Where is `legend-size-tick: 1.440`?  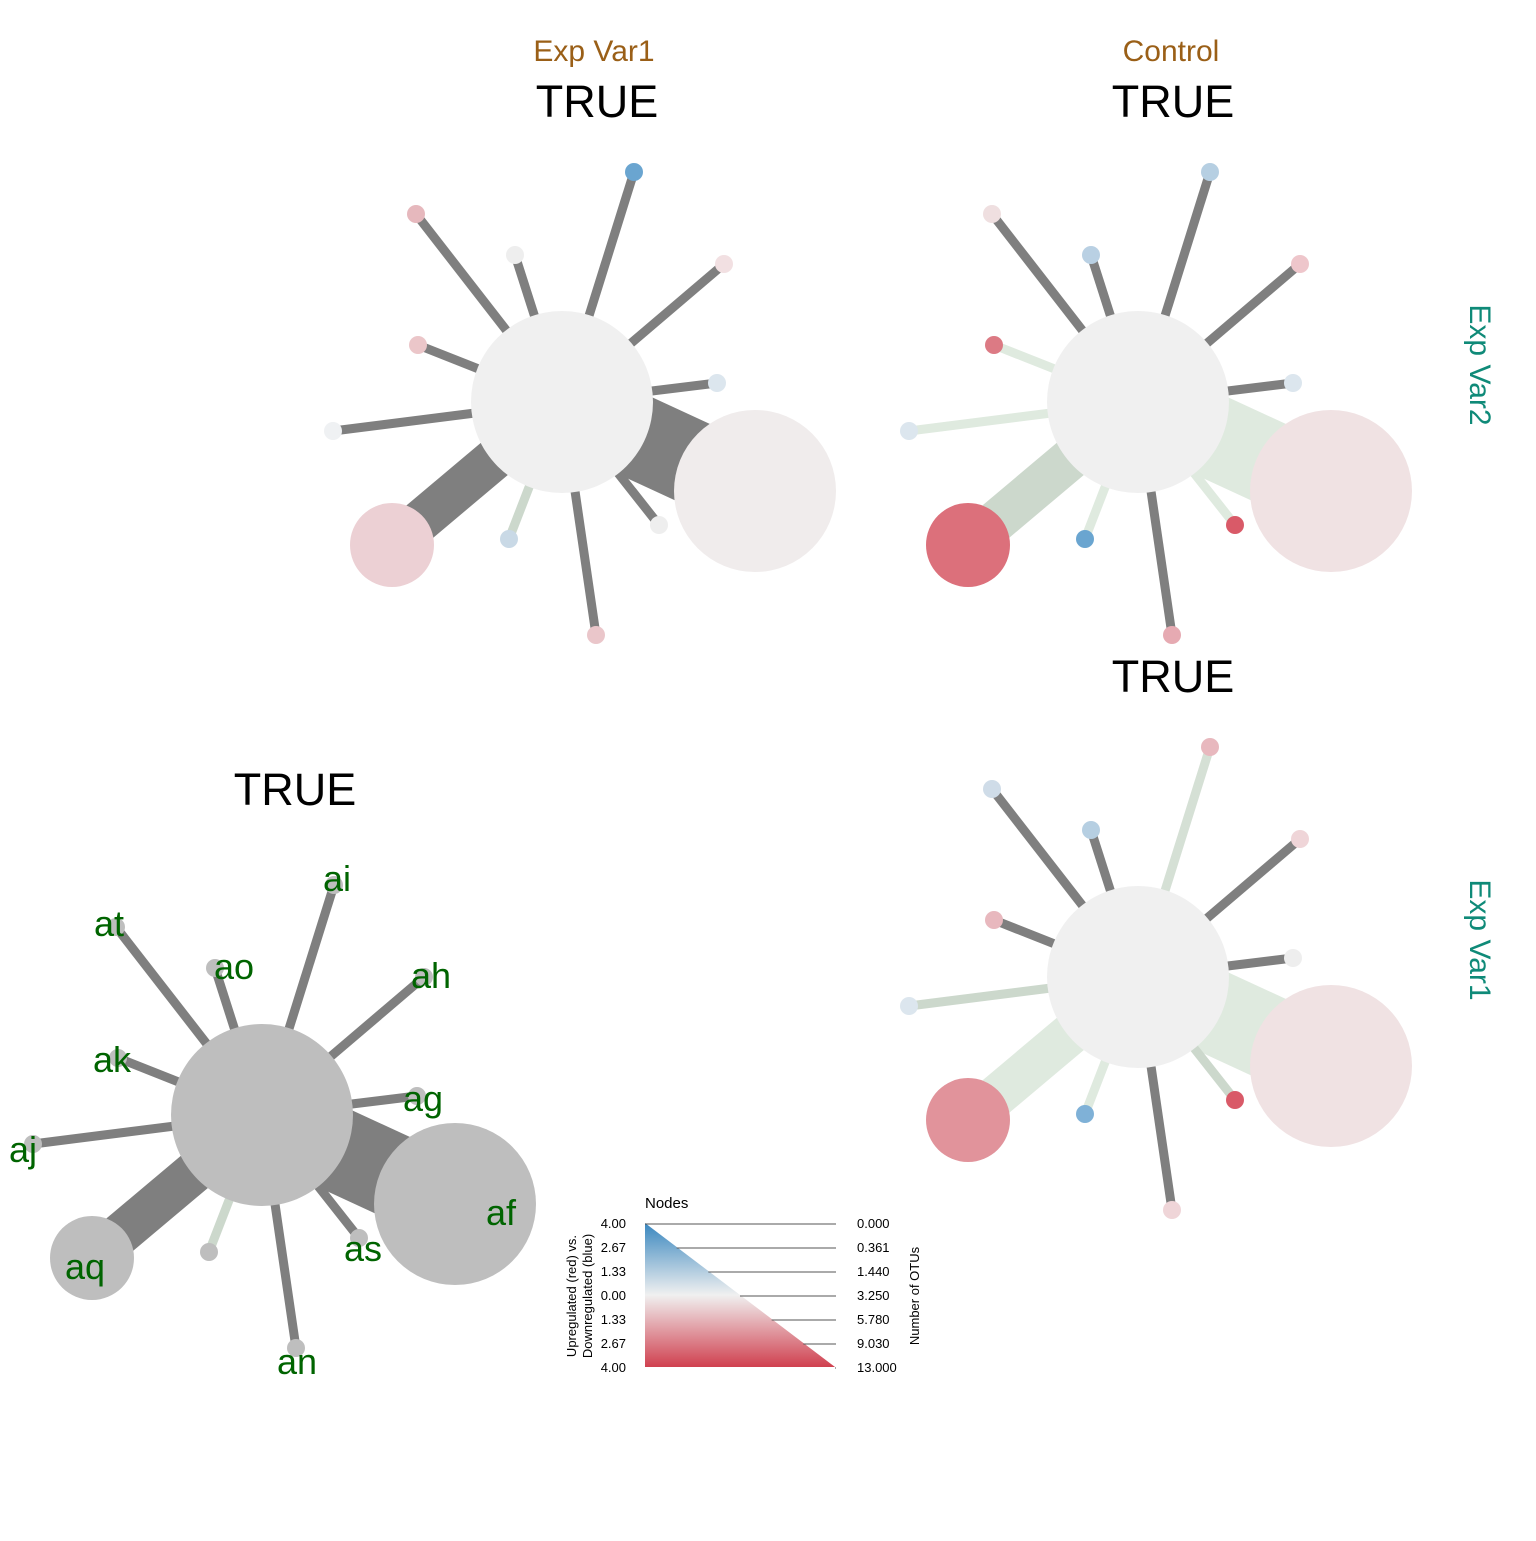 legend-size-tick: 1.440 is located at coordinates (873, 1271).